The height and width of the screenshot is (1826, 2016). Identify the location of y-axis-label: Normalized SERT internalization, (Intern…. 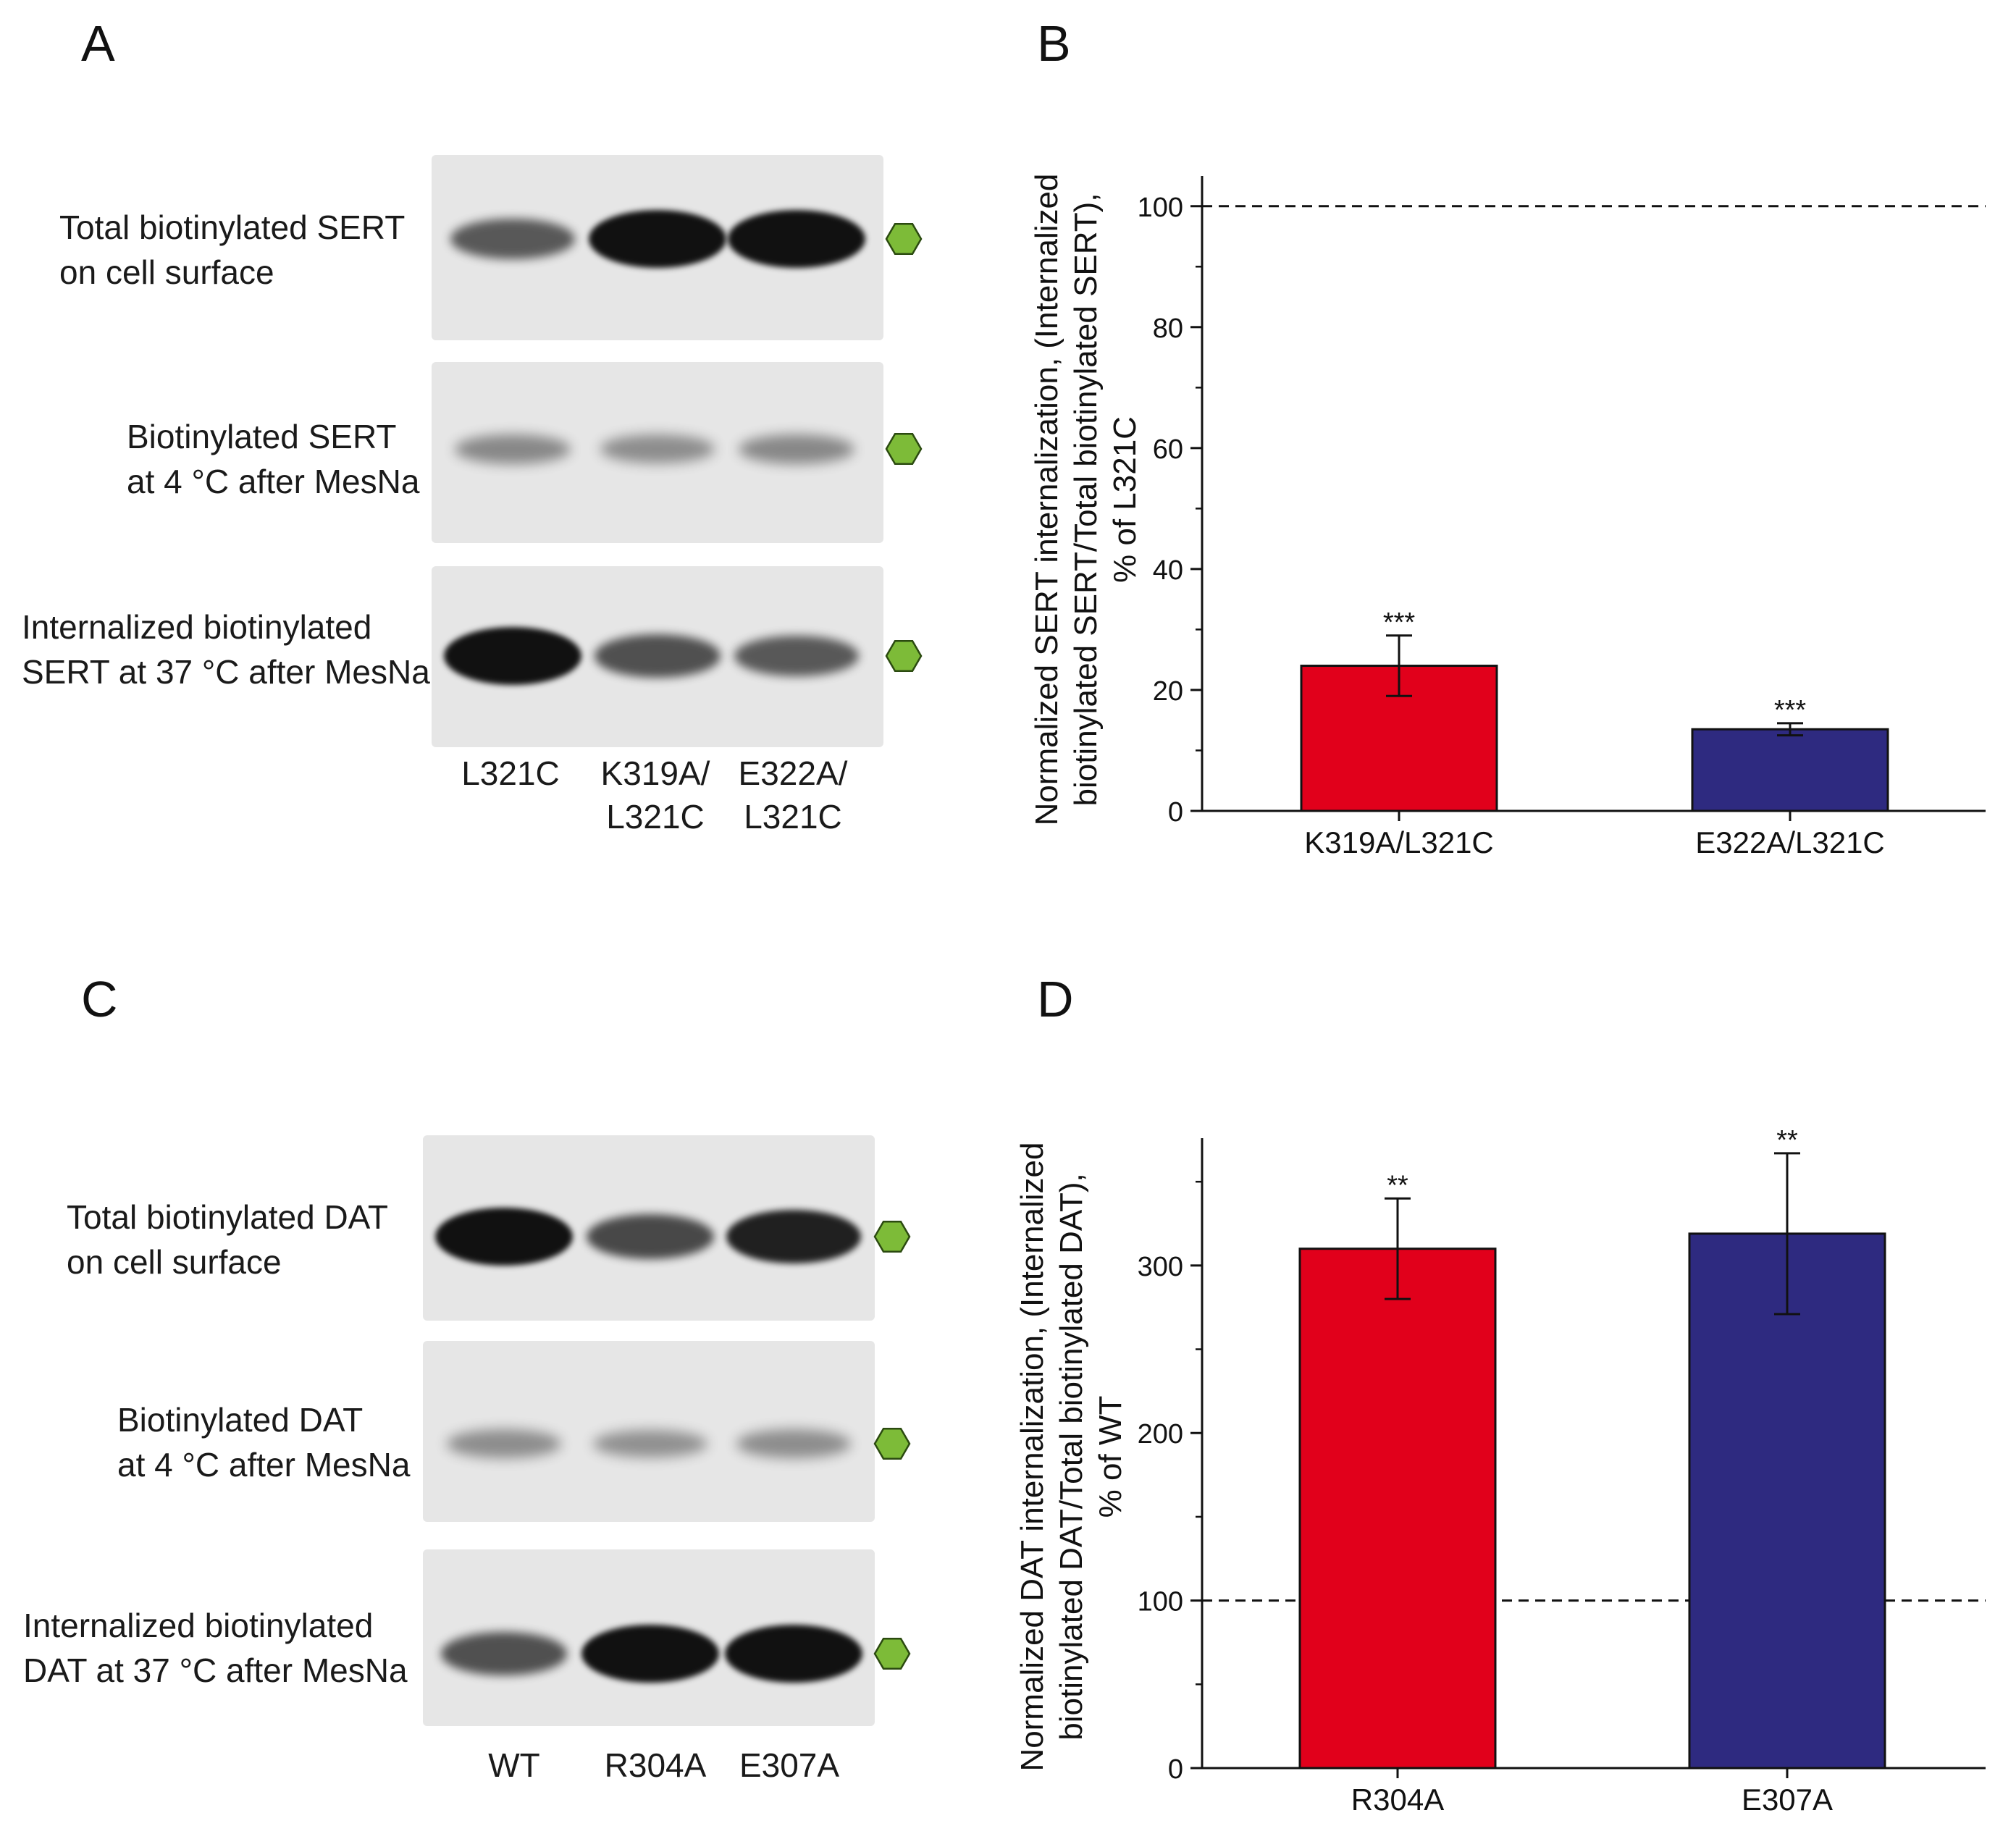
(1086, 500).